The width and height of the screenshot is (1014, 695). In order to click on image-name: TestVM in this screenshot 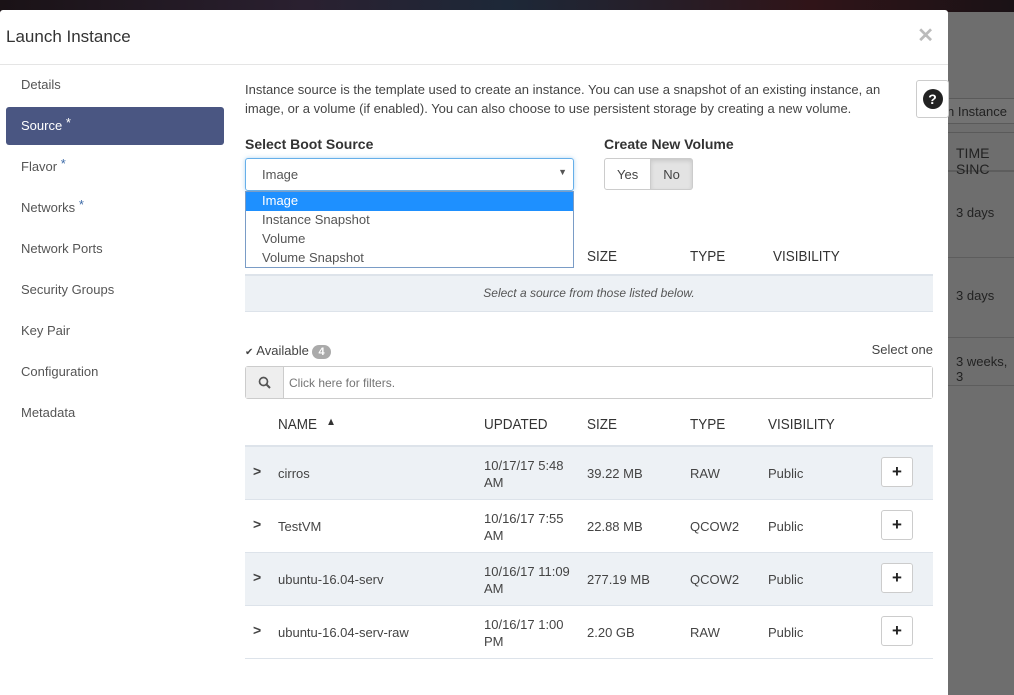, I will do `click(300, 526)`.